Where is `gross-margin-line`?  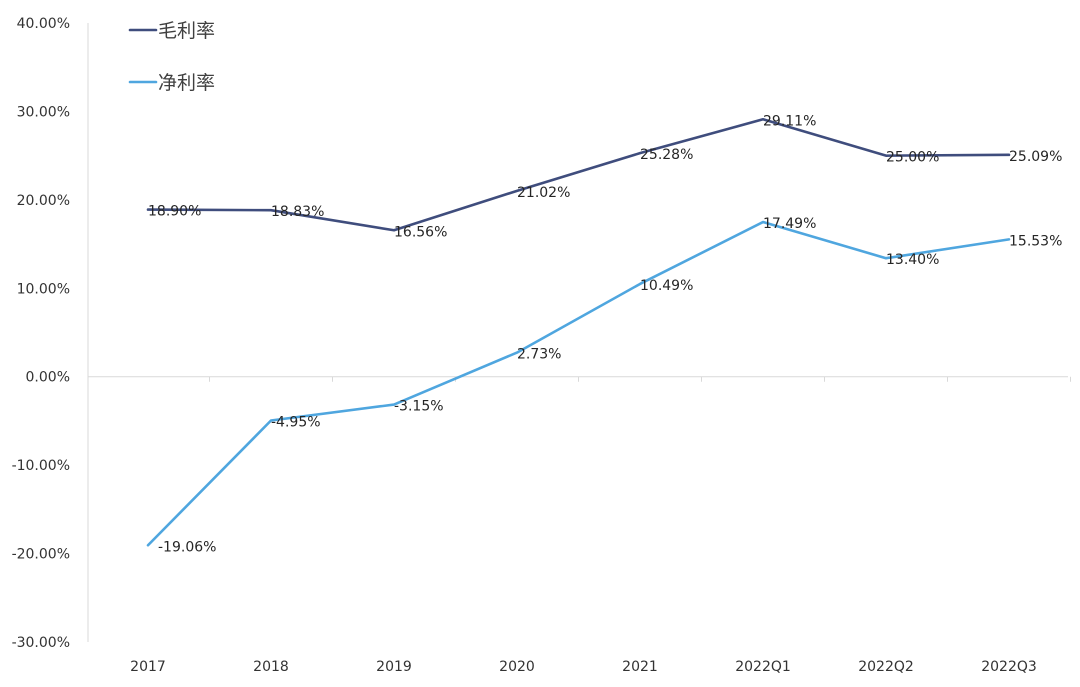
gross-margin-line is located at coordinates (578, 174).